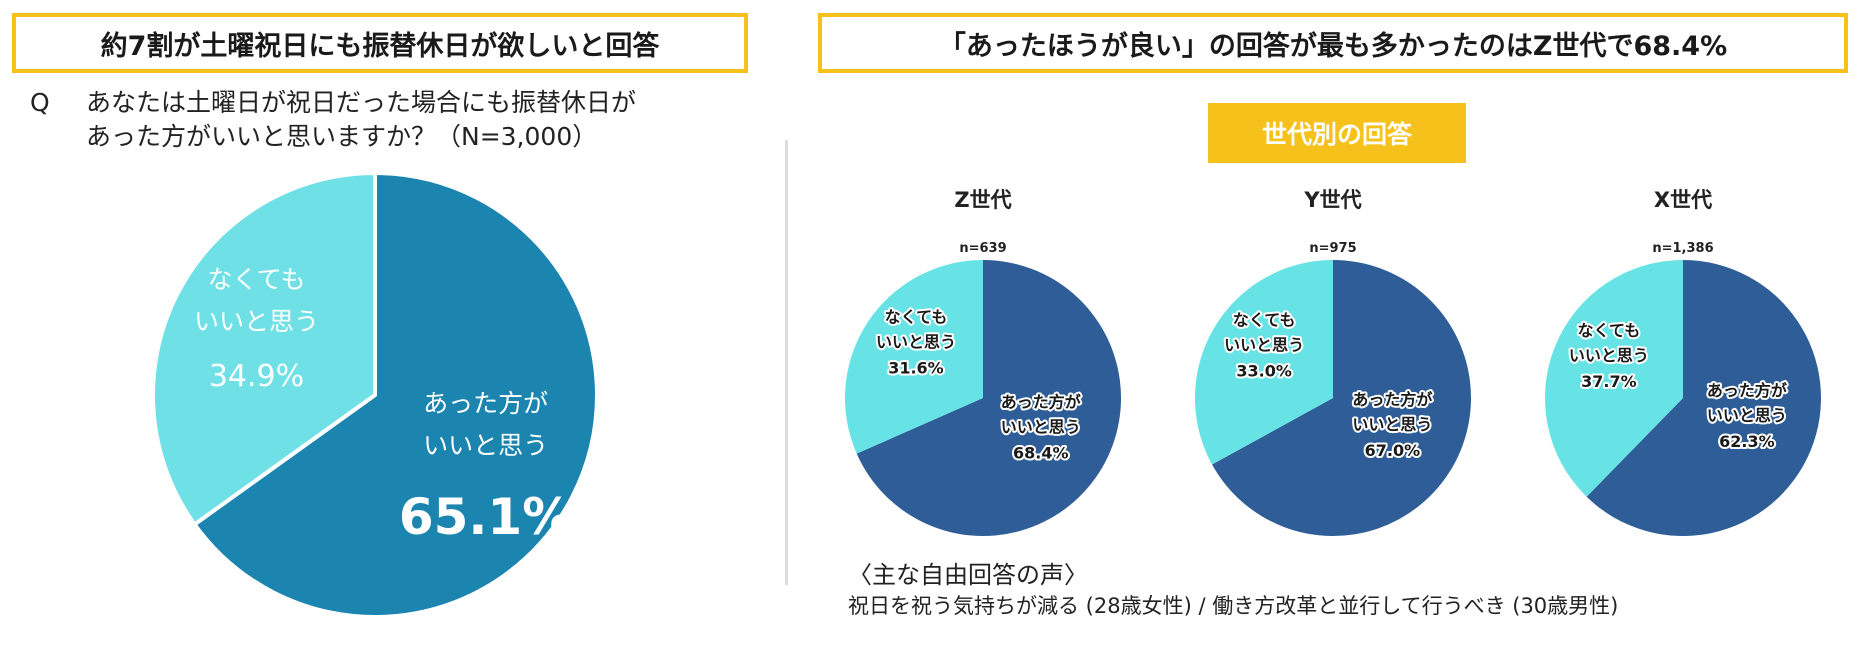 This screenshot has width=1856, height=658. Describe the element at coordinates (256, 376) in the screenshot. I see `value-label-no: 34.9%` at that location.